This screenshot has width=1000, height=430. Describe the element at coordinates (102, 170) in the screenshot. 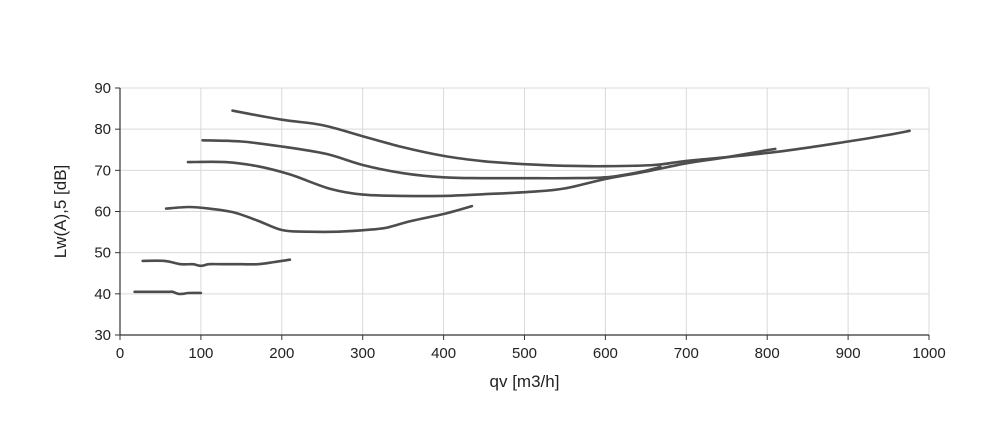

I see `y-tick-label: 70` at that location.